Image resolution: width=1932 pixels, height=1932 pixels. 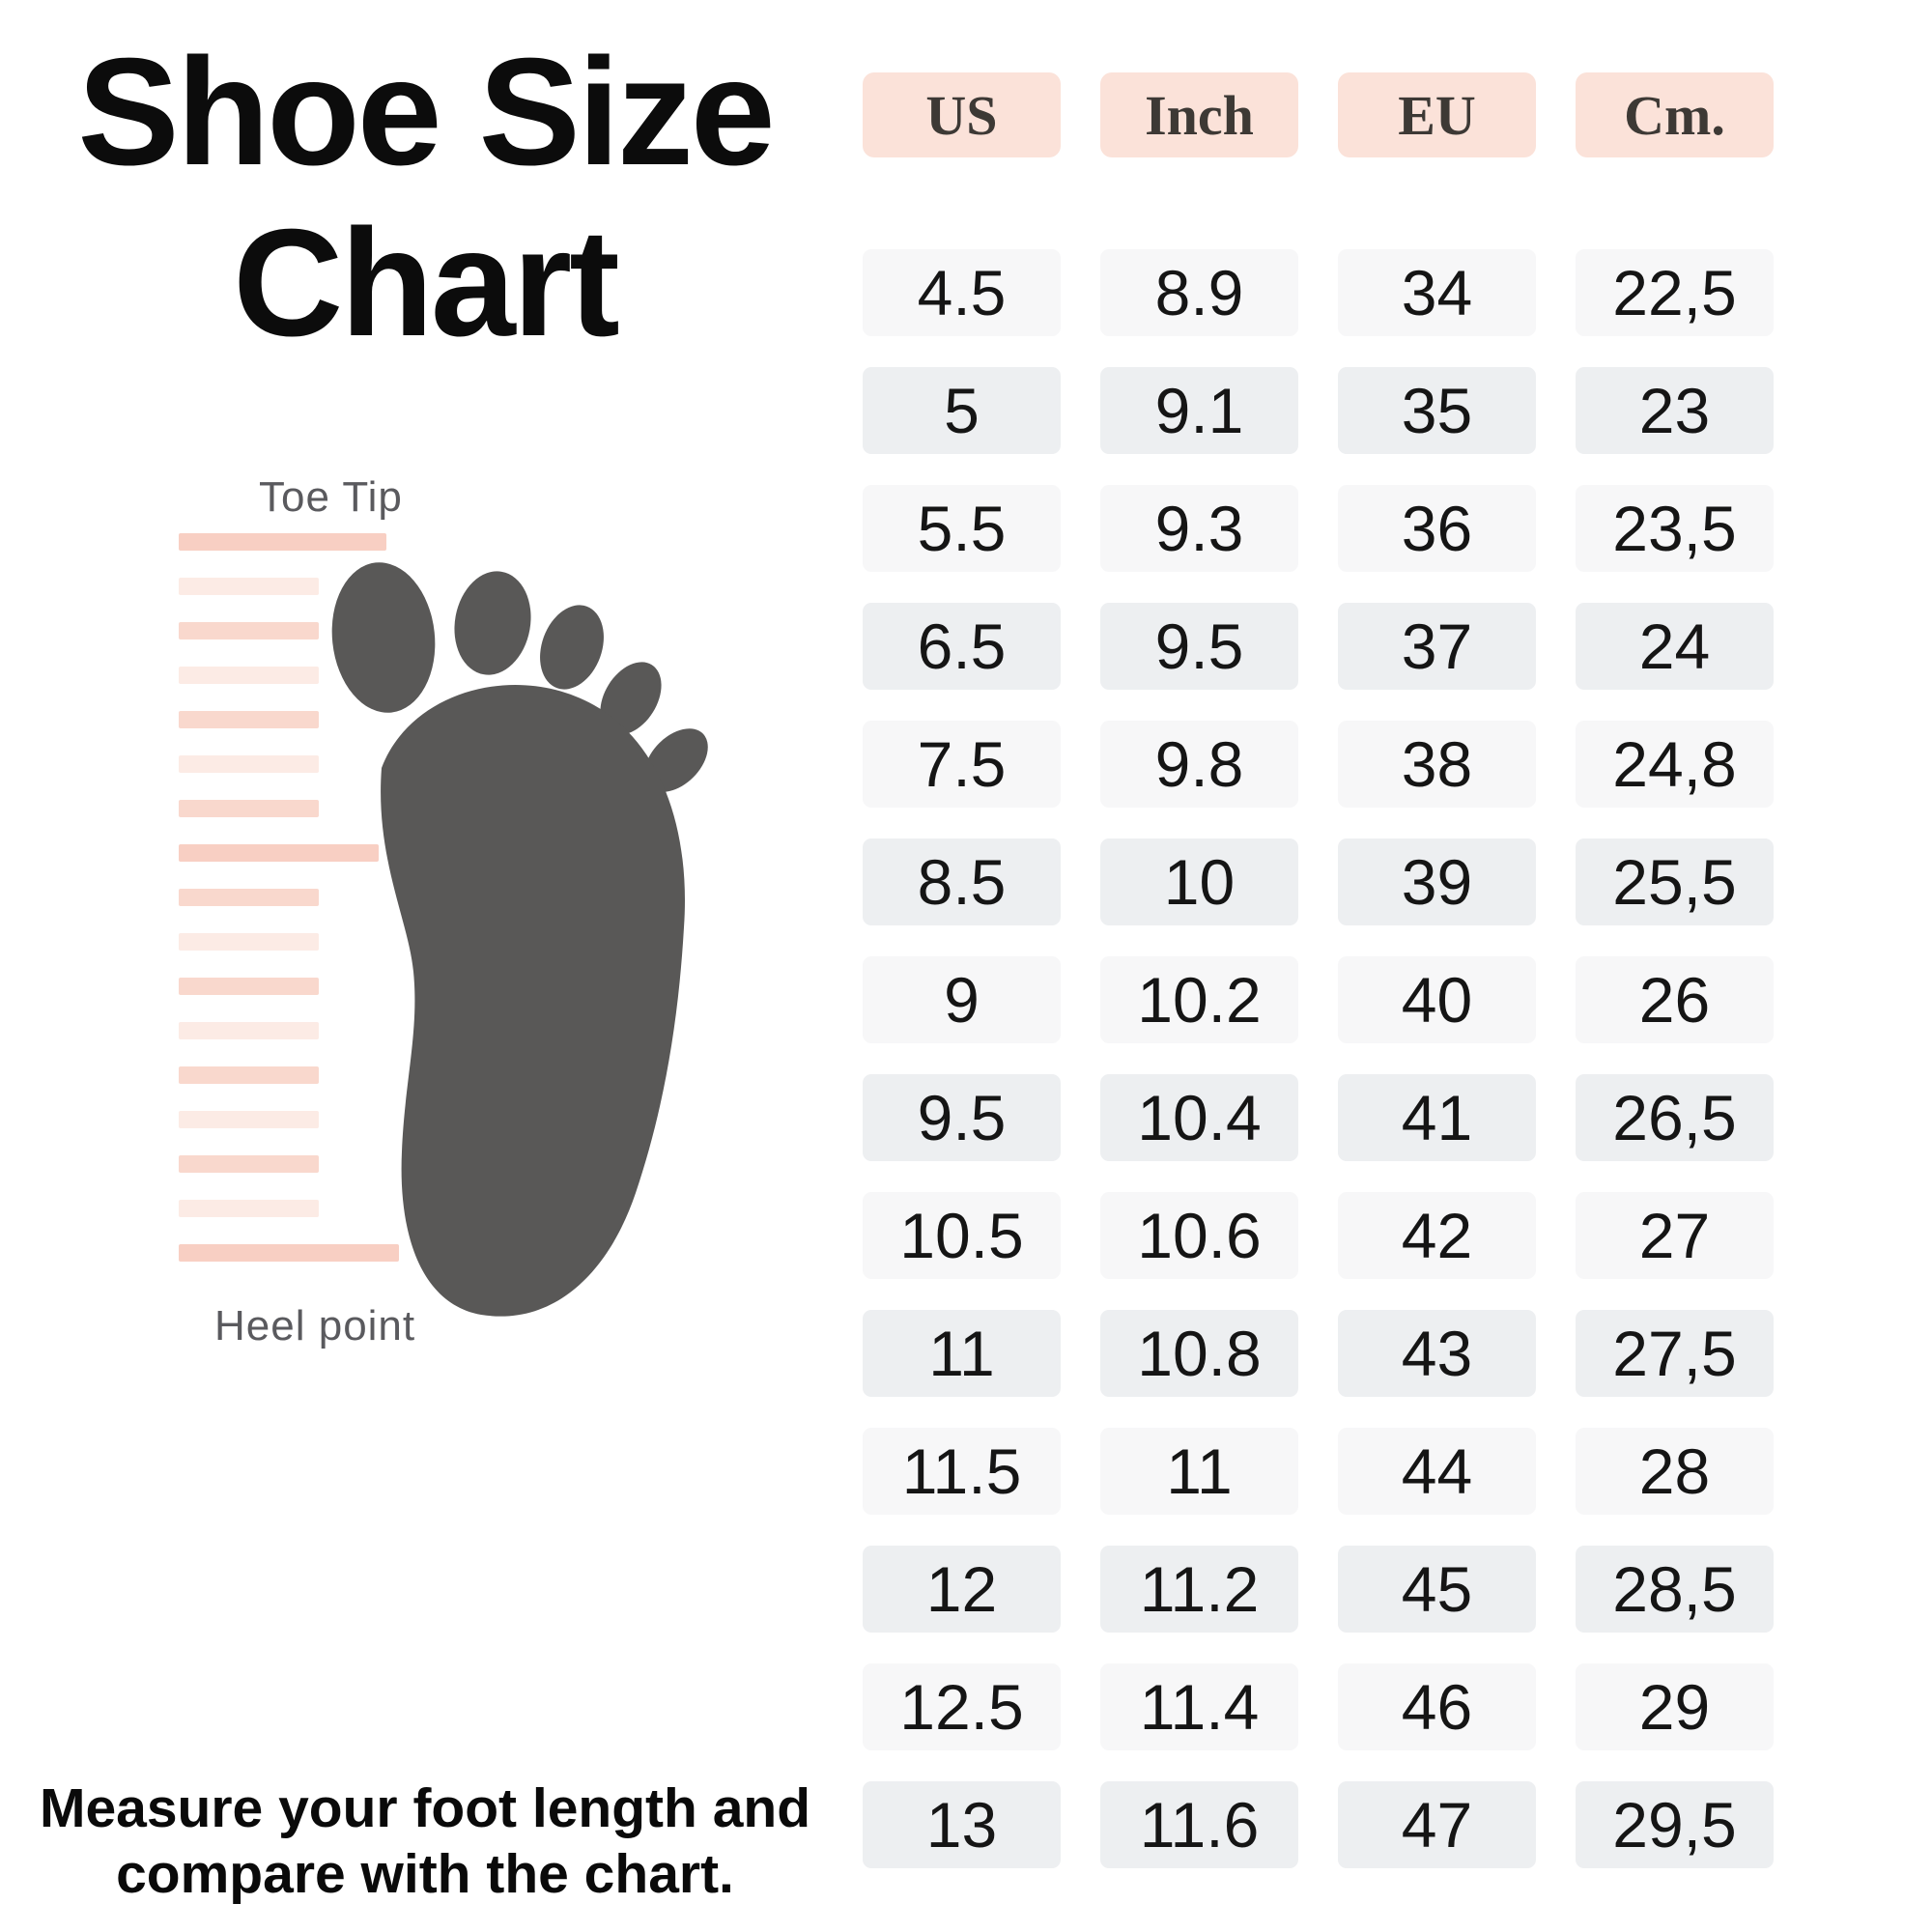 What do you see at coordinates (962, 1589) in the screenshot?
I see `table-cell: 12` at bounding box center [962, 1589].